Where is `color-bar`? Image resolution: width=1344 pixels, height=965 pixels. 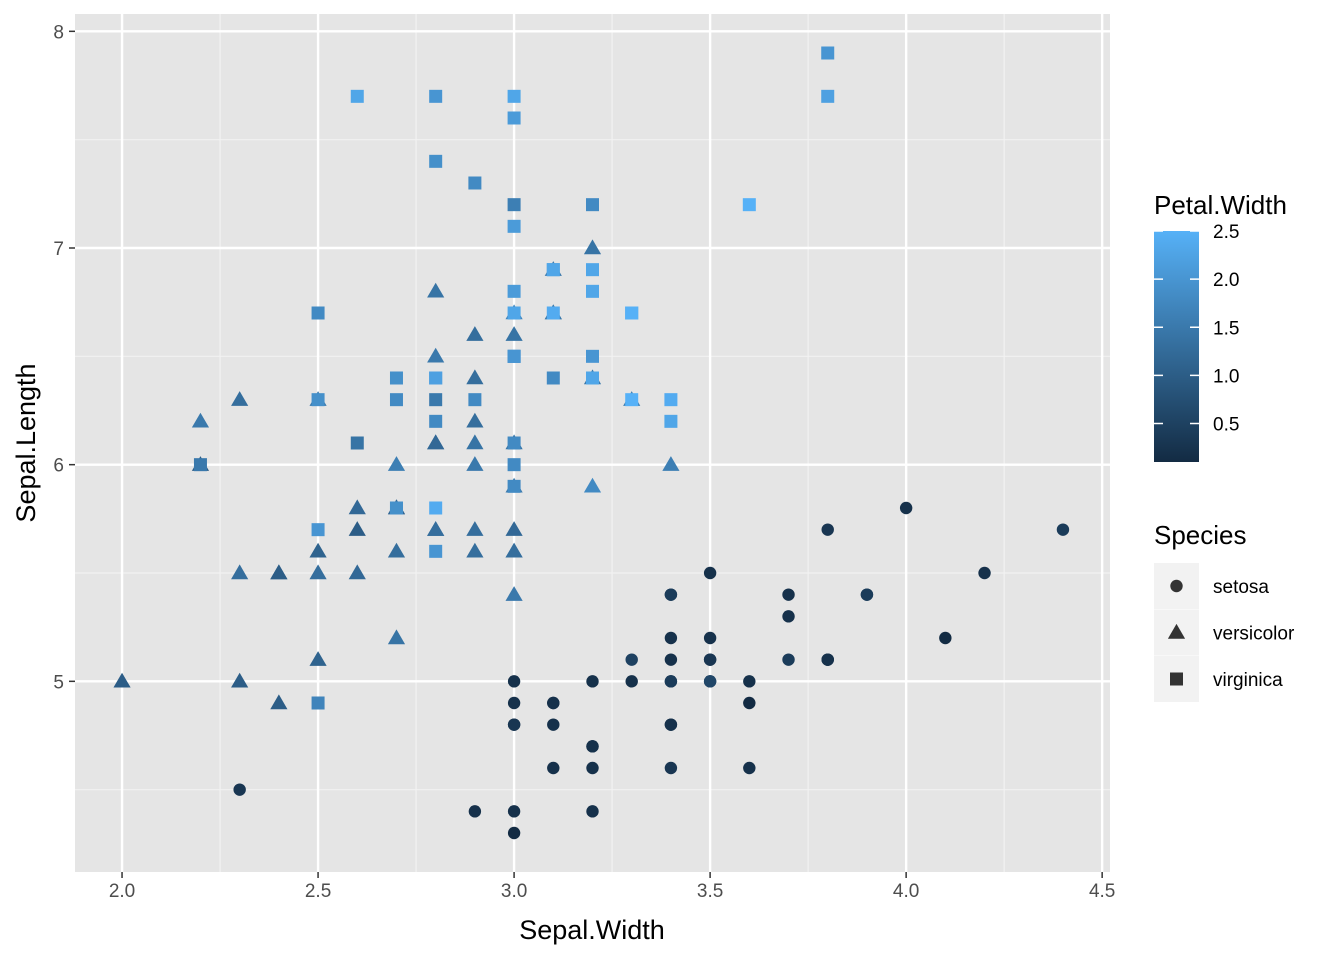
color-bar is located at coordinates (1176, 346).